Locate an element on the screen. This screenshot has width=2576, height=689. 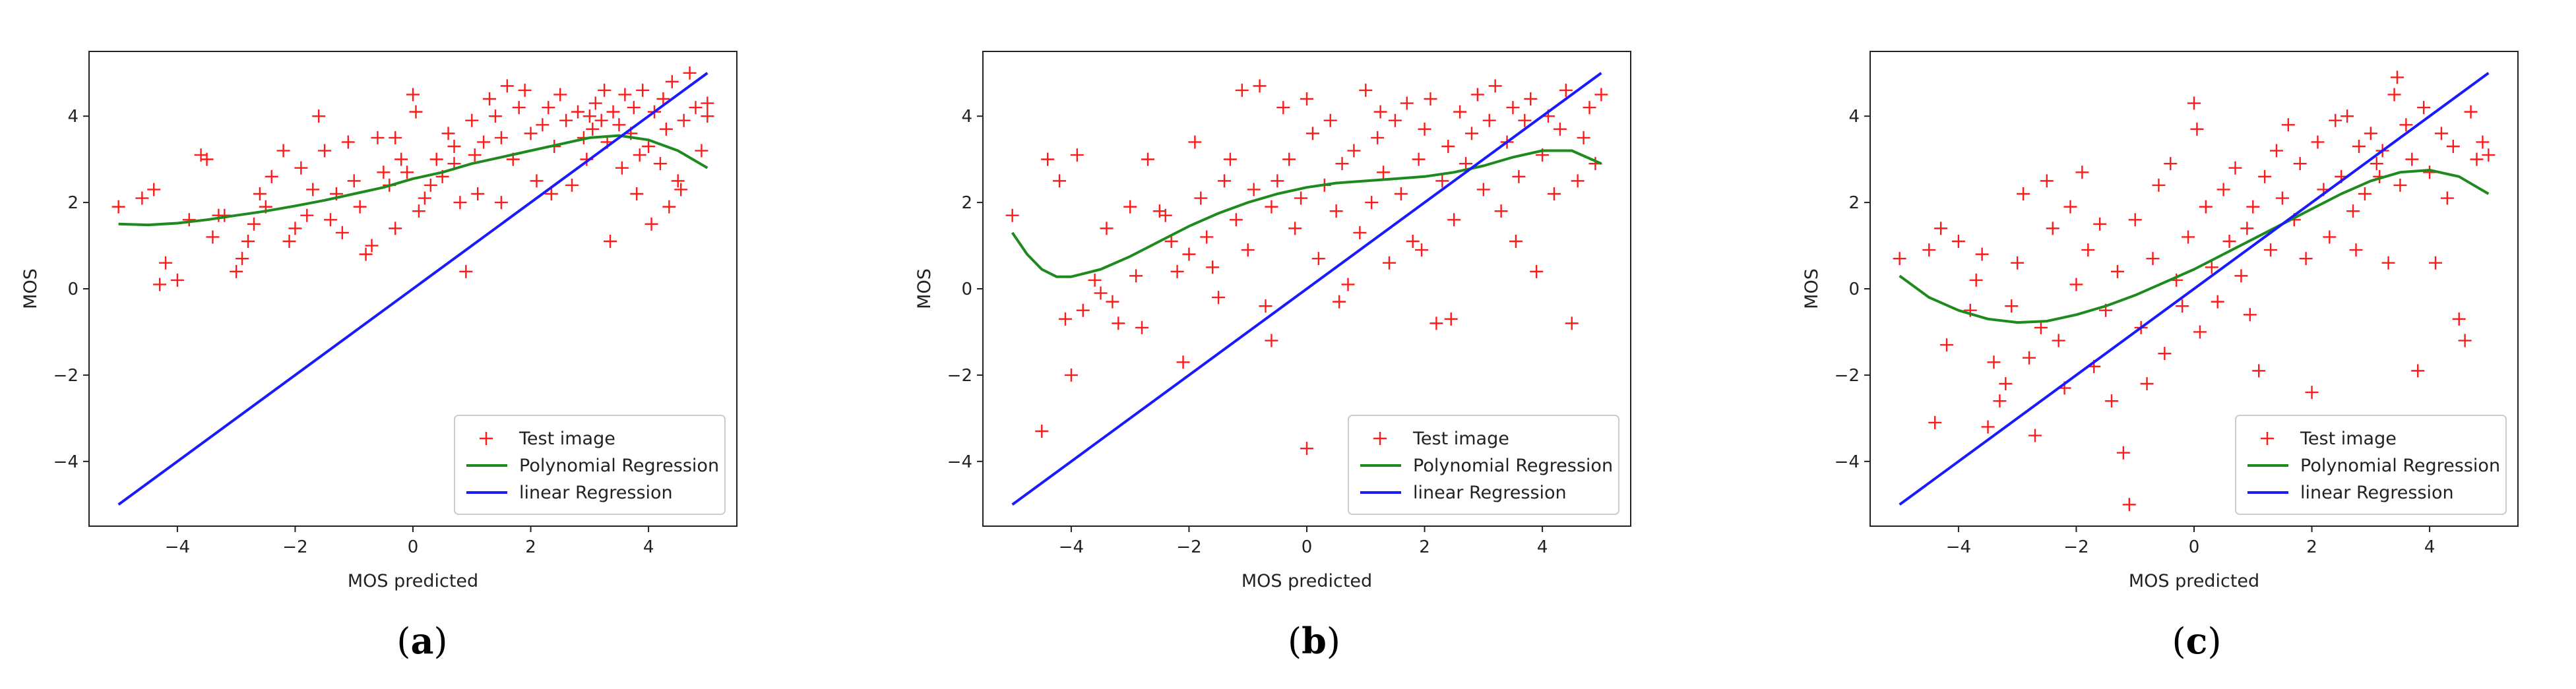
data-layer is located at coordinates (412, 286).